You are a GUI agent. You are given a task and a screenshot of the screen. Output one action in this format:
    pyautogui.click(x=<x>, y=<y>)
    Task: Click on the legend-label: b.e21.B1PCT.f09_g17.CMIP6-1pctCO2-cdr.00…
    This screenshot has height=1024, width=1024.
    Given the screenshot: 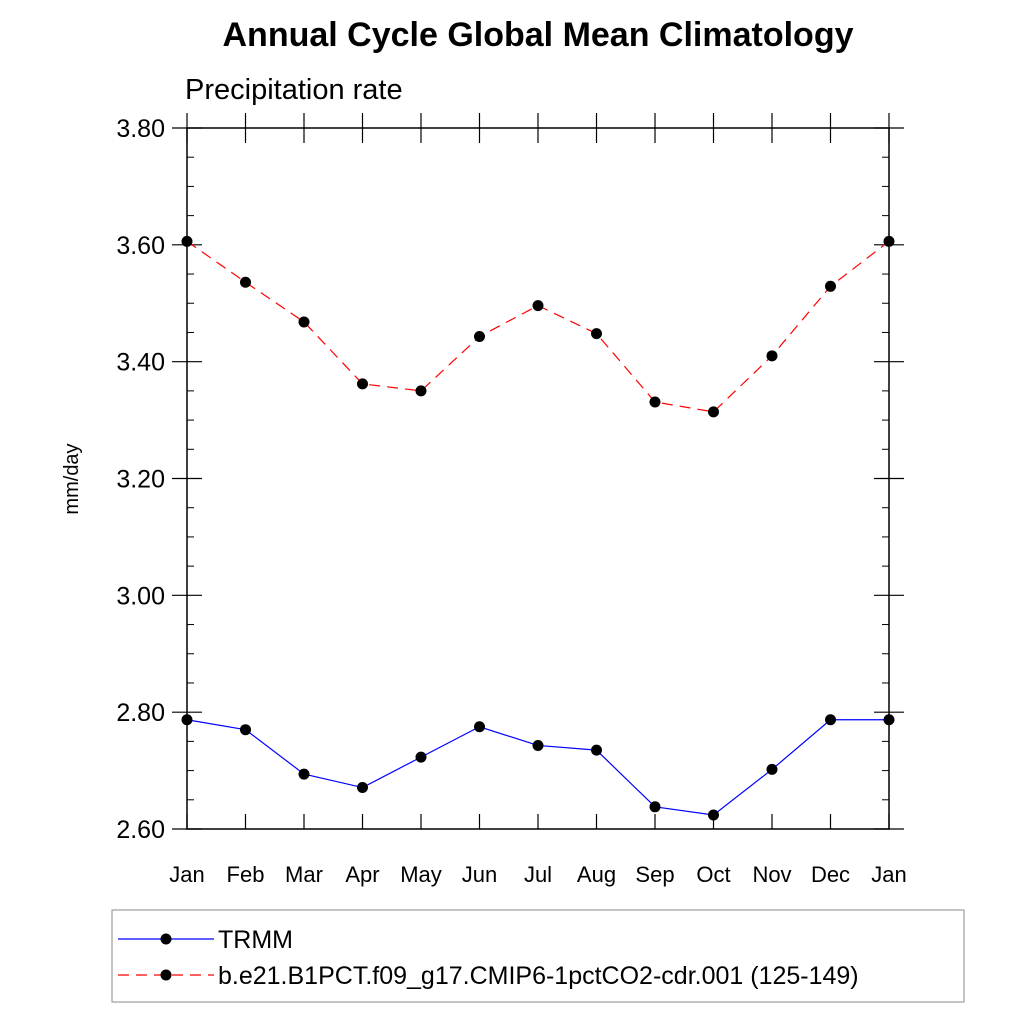 What is the action you would take?
    pyautogui.click(x=538, y=976)
    